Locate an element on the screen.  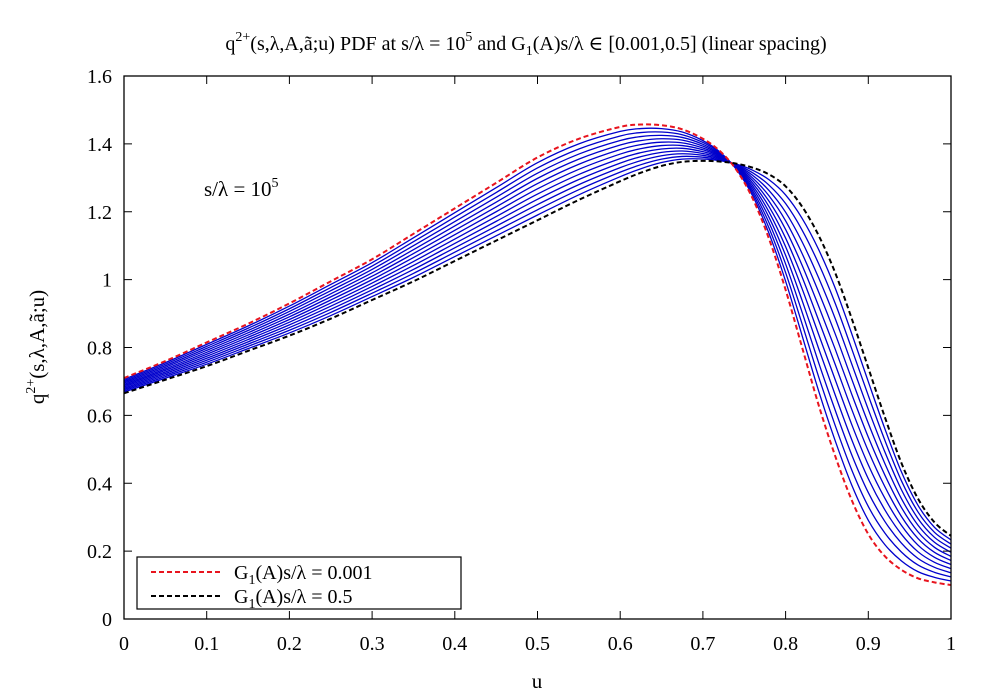
y-tick-label: 0.2 is located at coordinates (99, 552).